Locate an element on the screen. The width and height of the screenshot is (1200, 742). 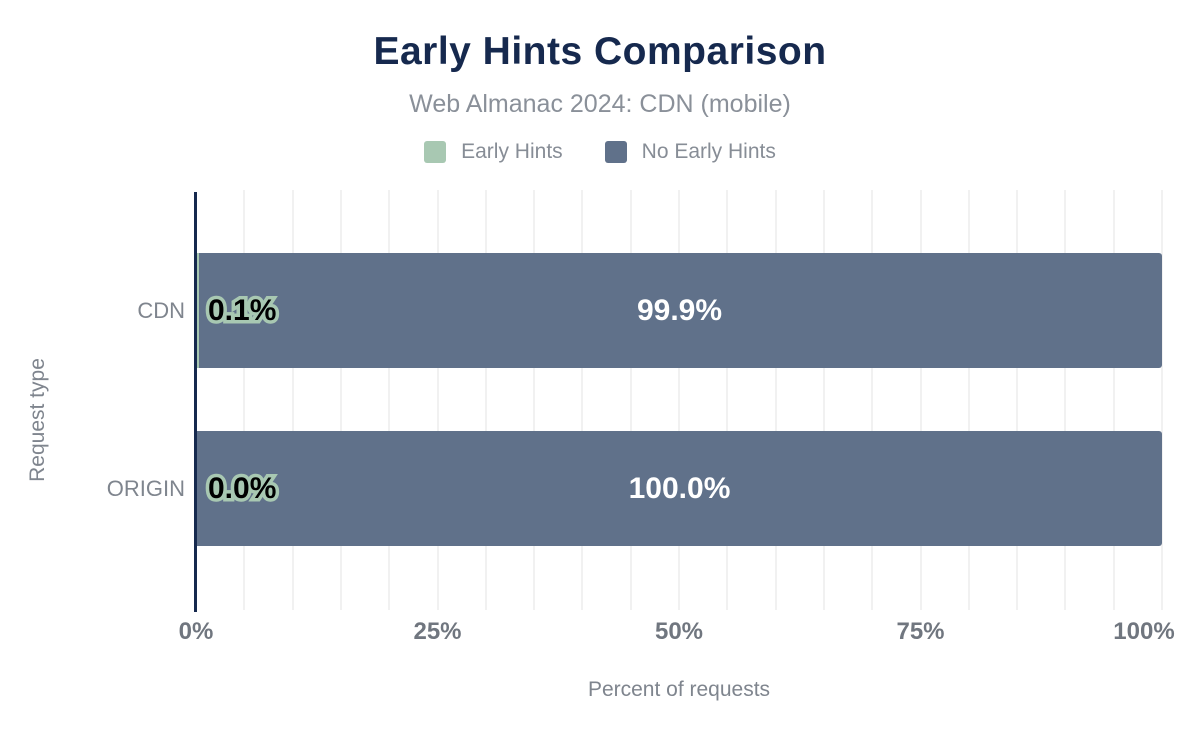
x-tick-75pct: 75% is located at coordinates (920, 631).